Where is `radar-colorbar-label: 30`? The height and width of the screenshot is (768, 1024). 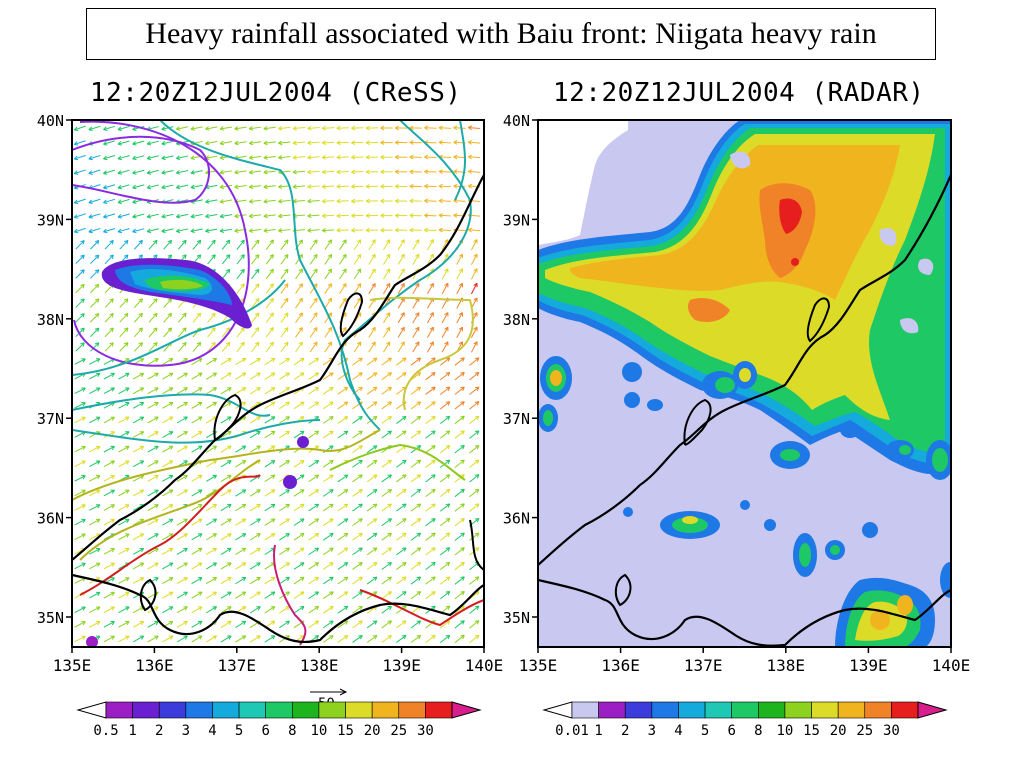
radar-colorbar-label: 30 is located at coordinates (891, 731).